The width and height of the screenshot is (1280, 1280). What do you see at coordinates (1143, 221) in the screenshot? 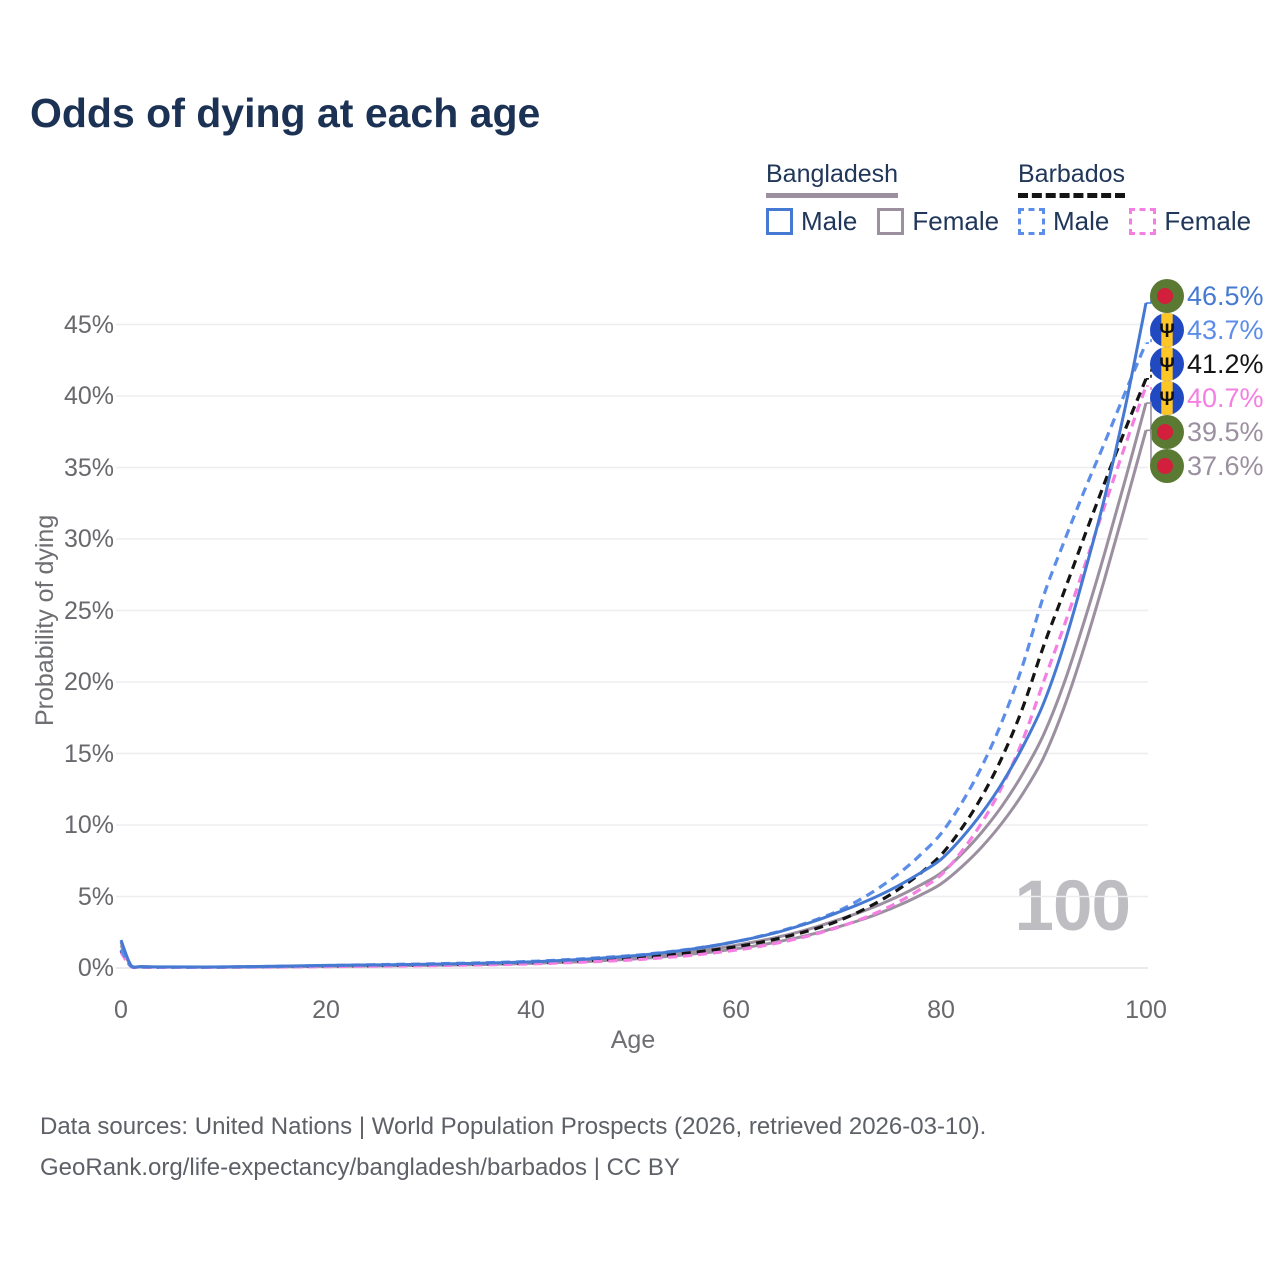
I see `legend-swatch-barbados-female-icon` at bounding box center [1143, 221].